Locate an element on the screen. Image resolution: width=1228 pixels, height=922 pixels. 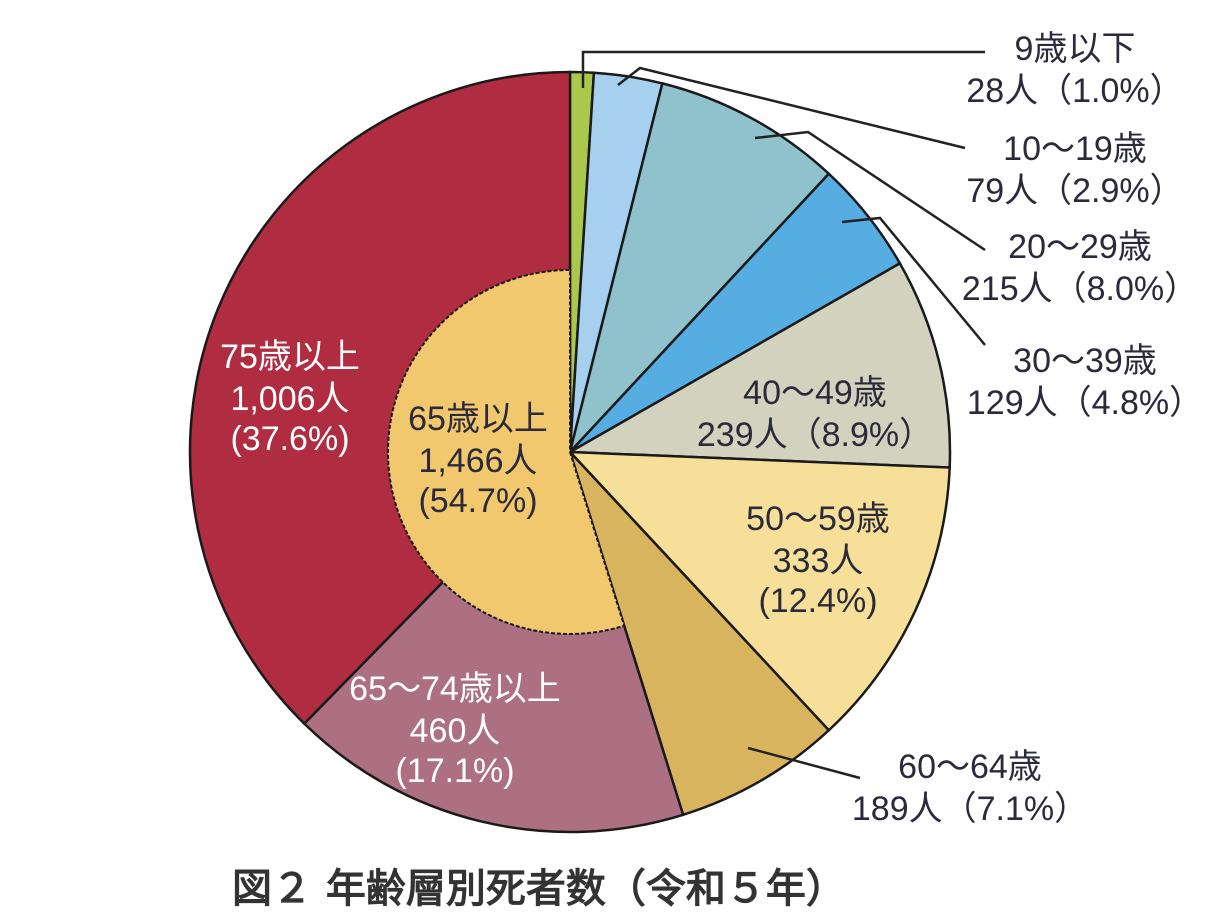
label-75-plus-value: 1,006人 is located at coordinates (289, 399).